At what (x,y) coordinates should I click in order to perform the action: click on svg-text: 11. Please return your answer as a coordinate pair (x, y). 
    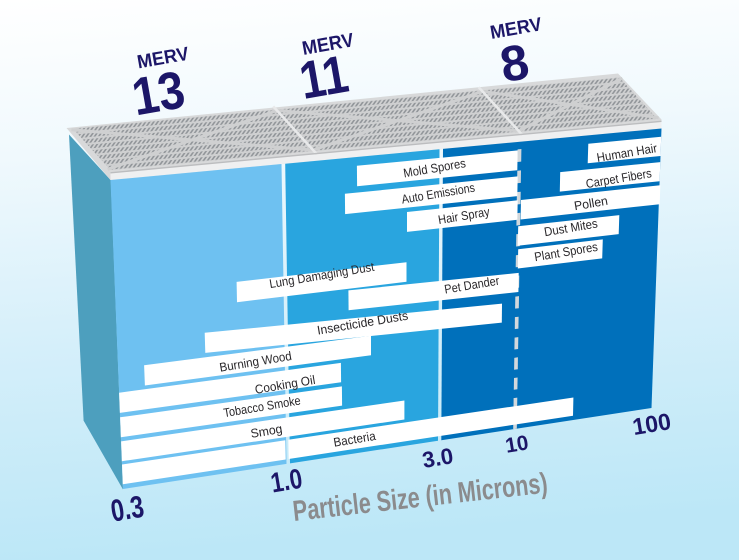
    Looking at the image, I should click on (324, 78).